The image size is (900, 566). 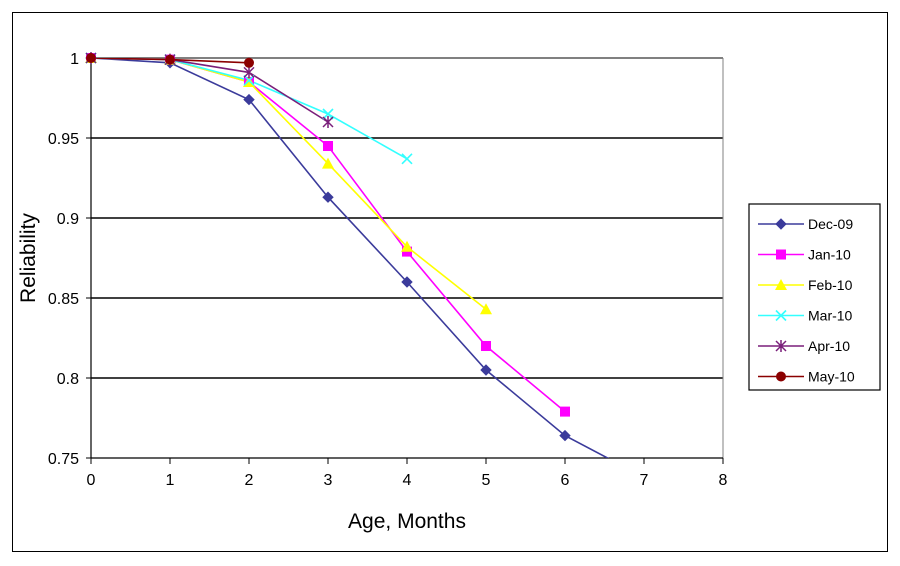 I want to click on legend-box, so click(x=814, y=297).